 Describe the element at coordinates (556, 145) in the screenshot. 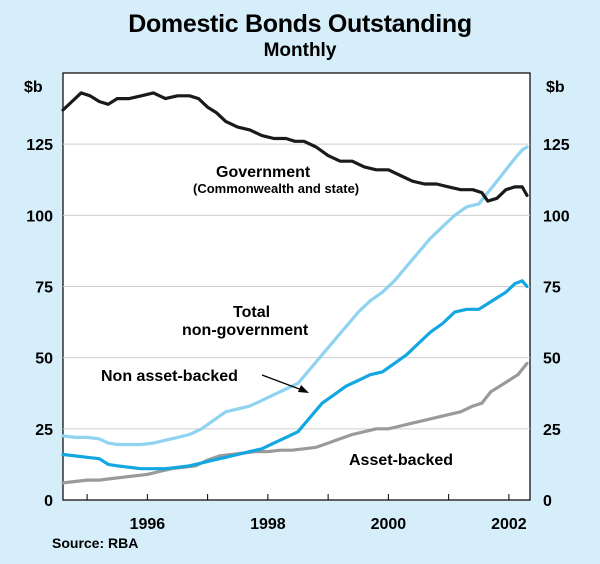

I see `y-tick-right-125: 125` at that location.